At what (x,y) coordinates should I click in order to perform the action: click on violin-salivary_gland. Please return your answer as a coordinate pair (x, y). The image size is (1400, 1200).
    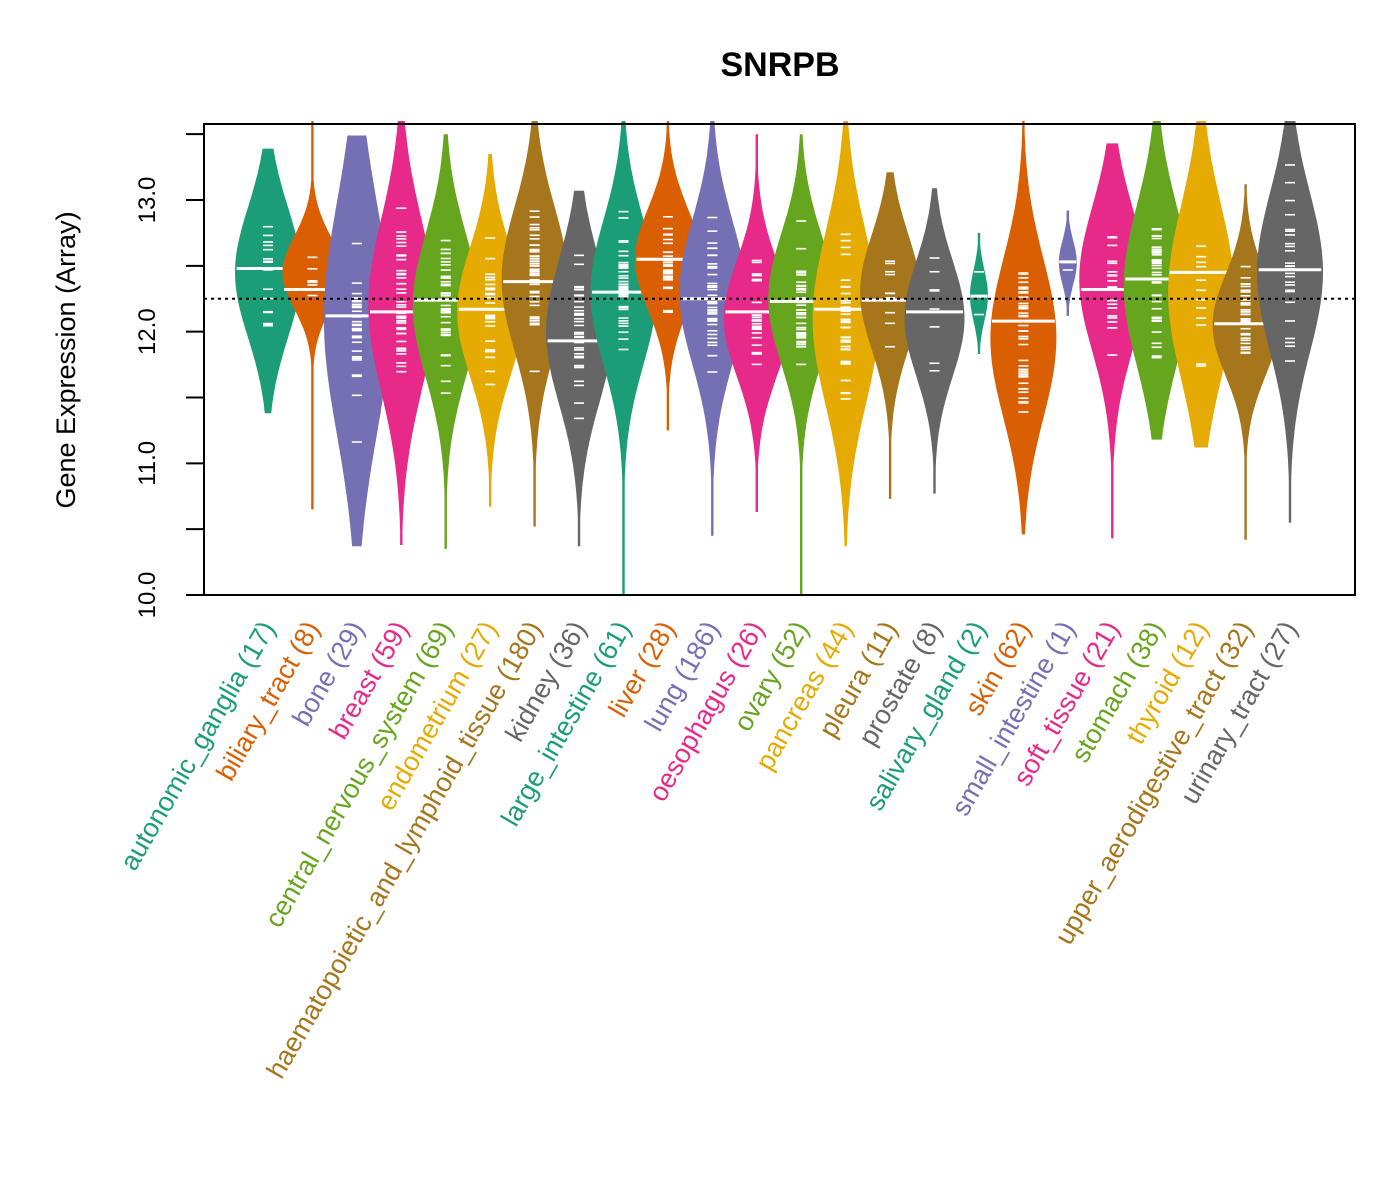
    Looking at the image, I should click on (979, 293).